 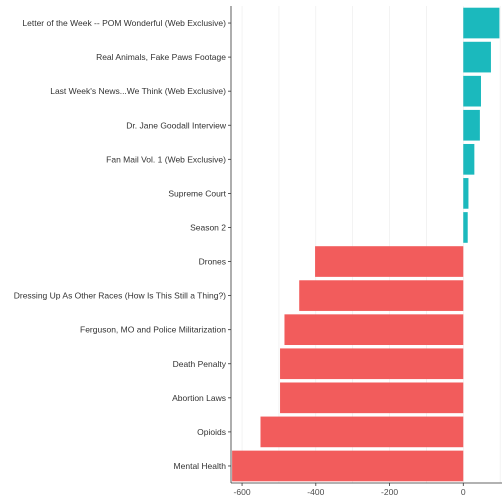 I want to click on category-label: Ferguson, MO and Police Militarization, so click(x=153, y=330).